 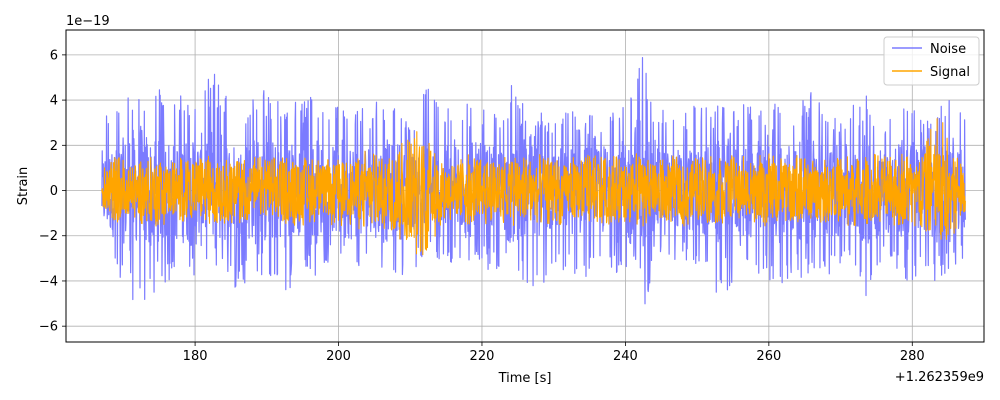 What do you see at coordinates (482, 356) in the screenshot?
I see `x-tick-label: 220` at bounding box center [482, 356].